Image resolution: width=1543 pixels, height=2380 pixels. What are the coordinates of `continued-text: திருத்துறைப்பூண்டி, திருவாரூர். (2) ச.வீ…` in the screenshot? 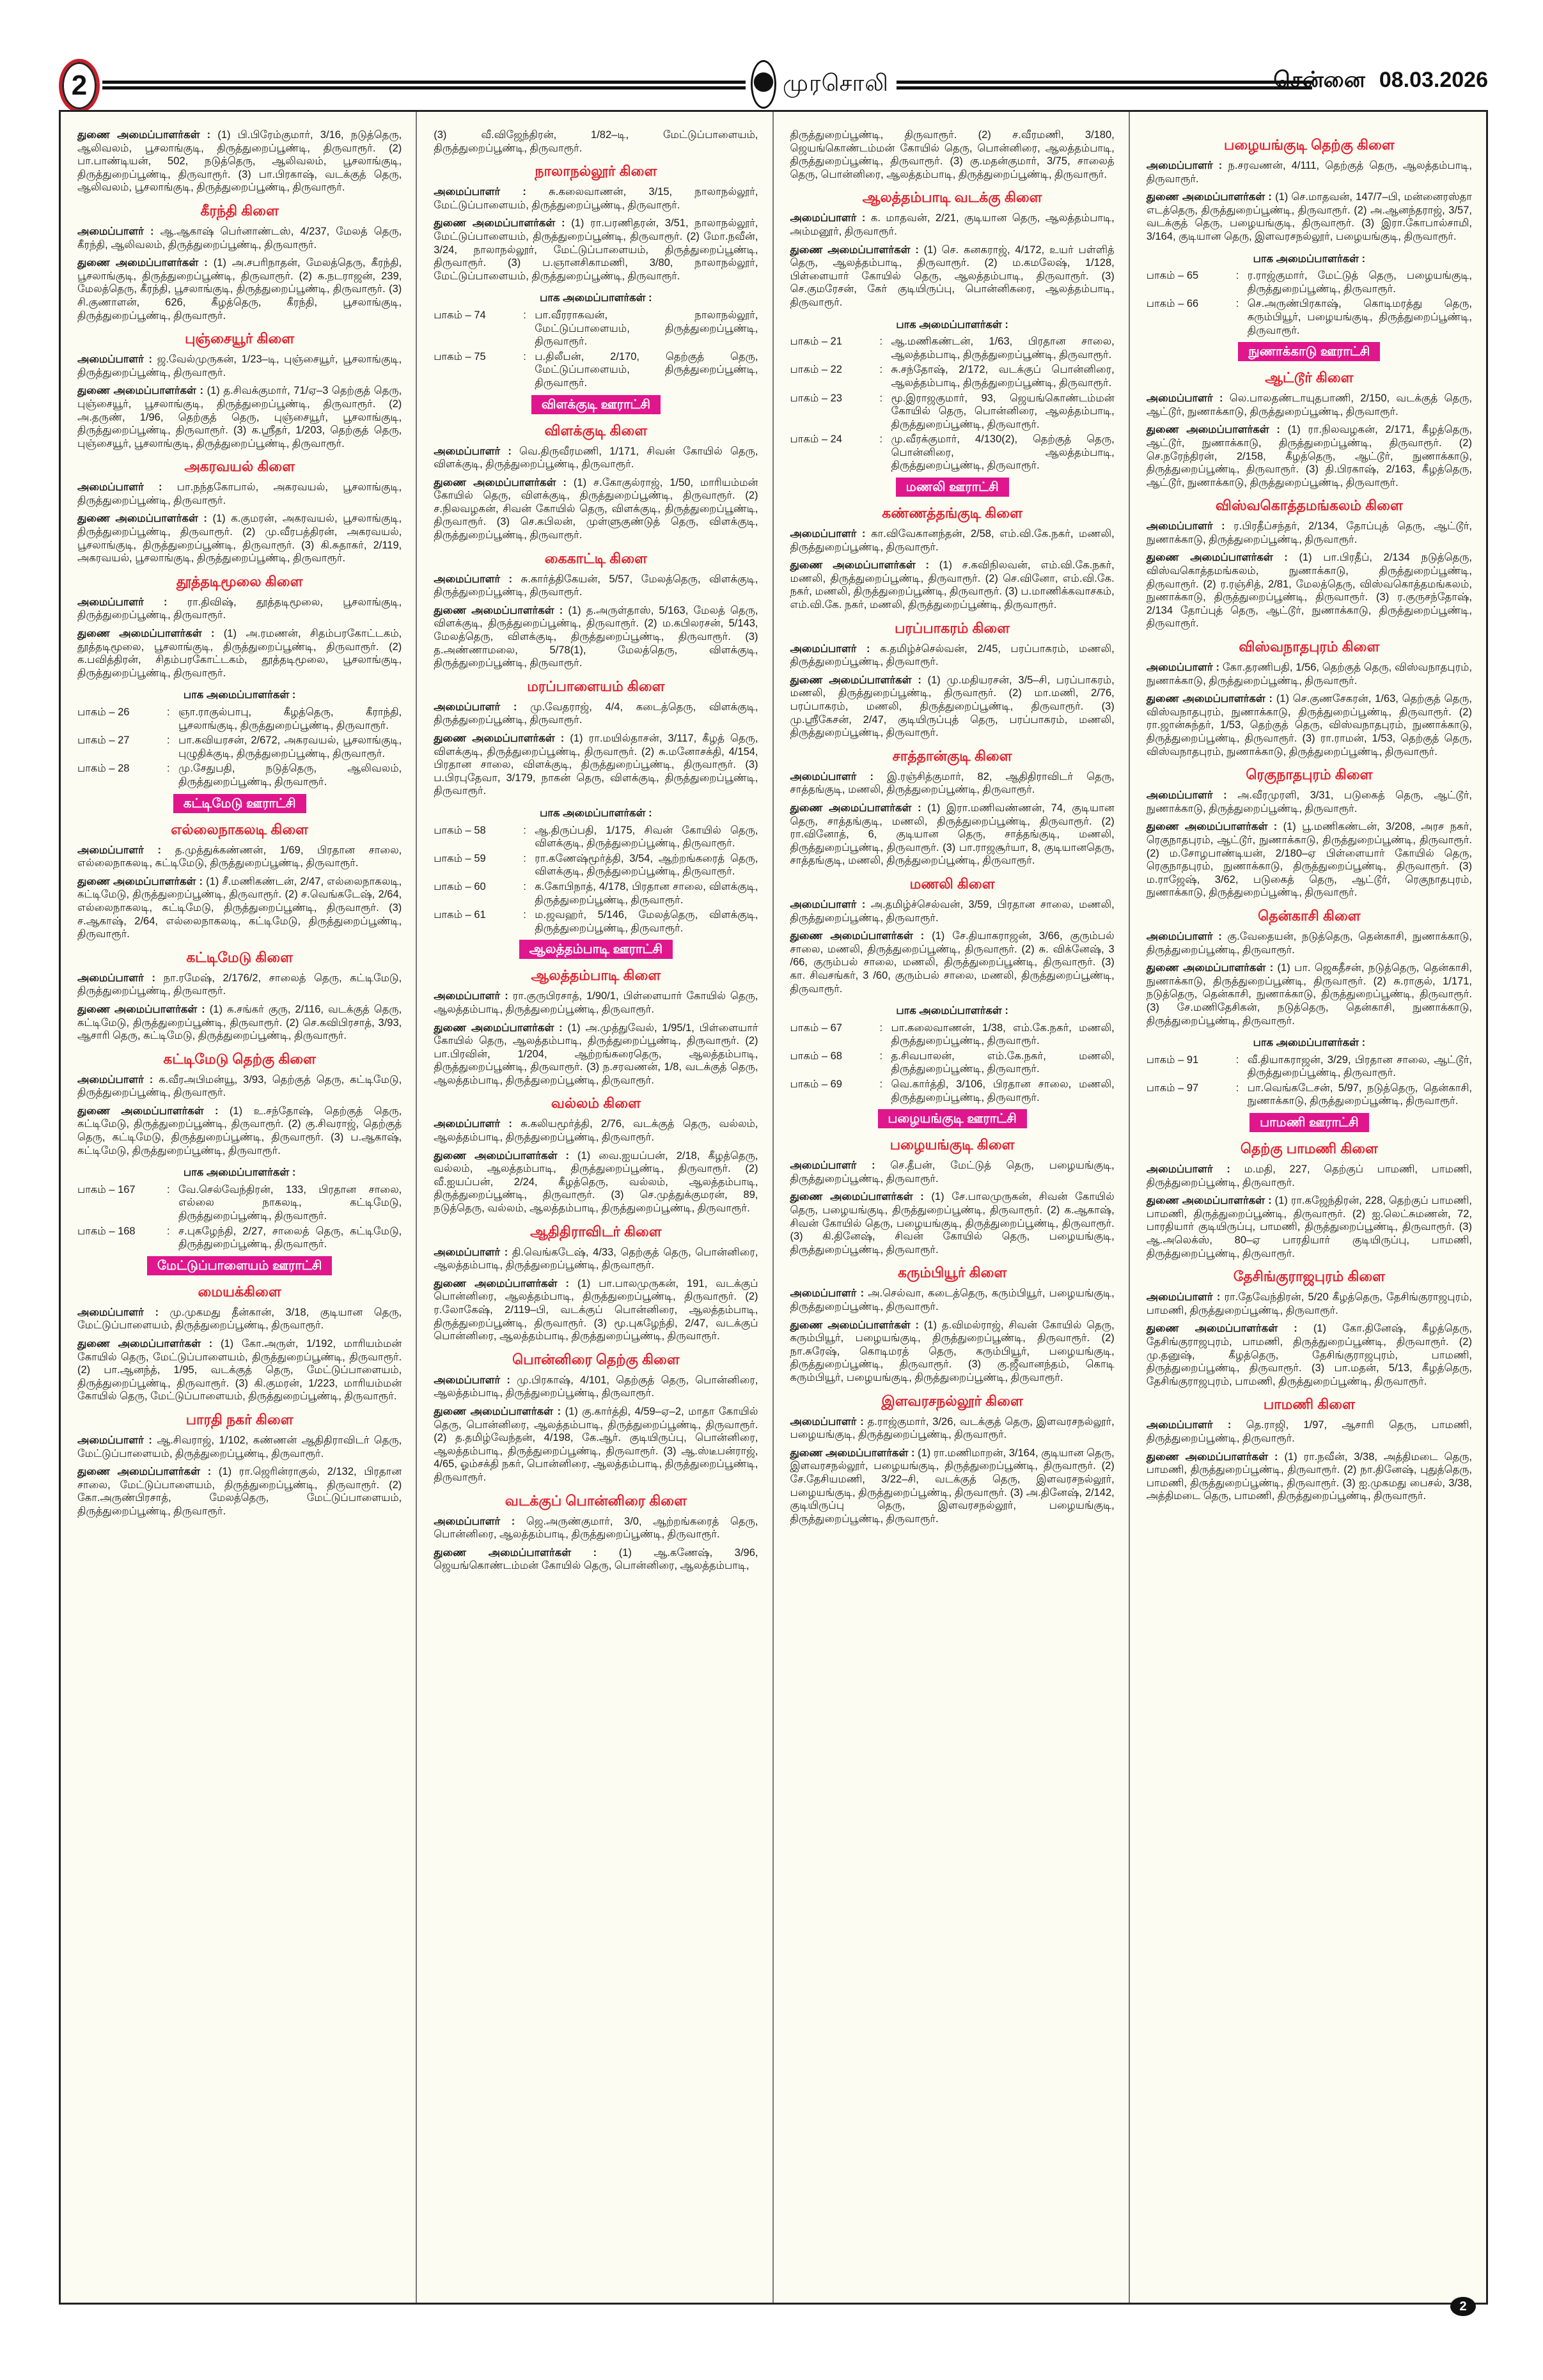 It's located at (952, 154).